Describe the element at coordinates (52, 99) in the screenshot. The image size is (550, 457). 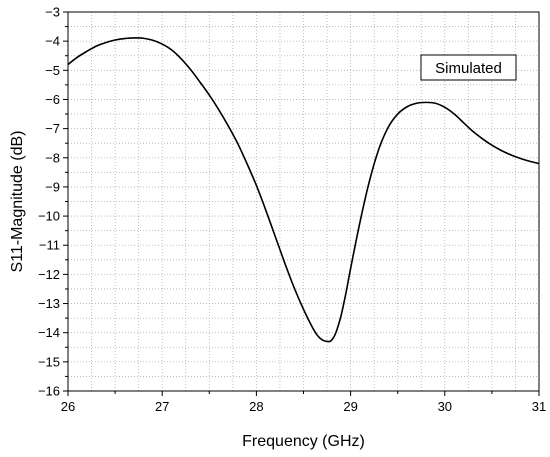
I see `y-tick-label: −6` at that location.